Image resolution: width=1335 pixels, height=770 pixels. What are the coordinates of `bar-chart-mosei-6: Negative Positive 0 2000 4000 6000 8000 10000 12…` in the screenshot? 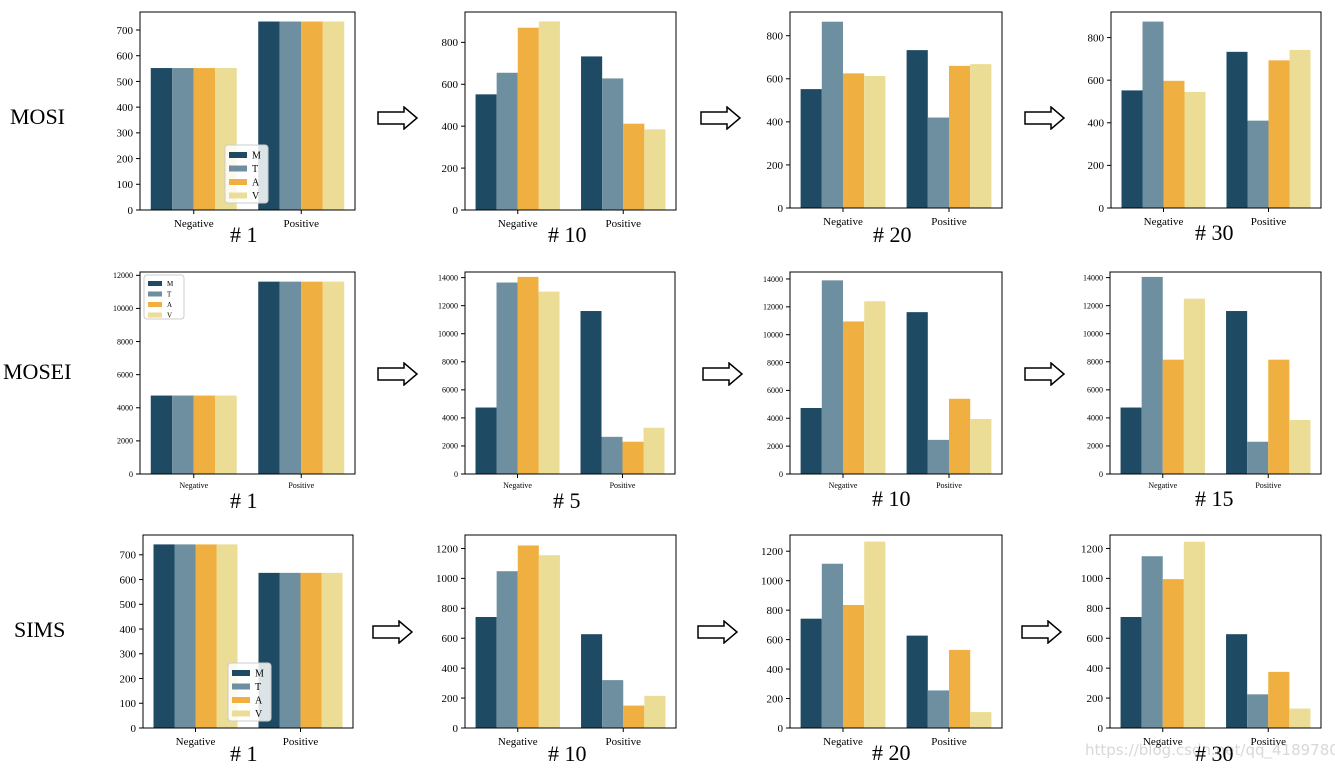 It's located at (883, 380).